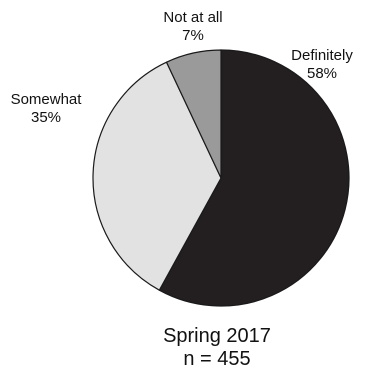 This screenshot has width=373, height=370. What do you see at coordinates (217, 336) in the screenshot?
I see `caption-line-1: Spring 2017` at bounding box center [217, 336].